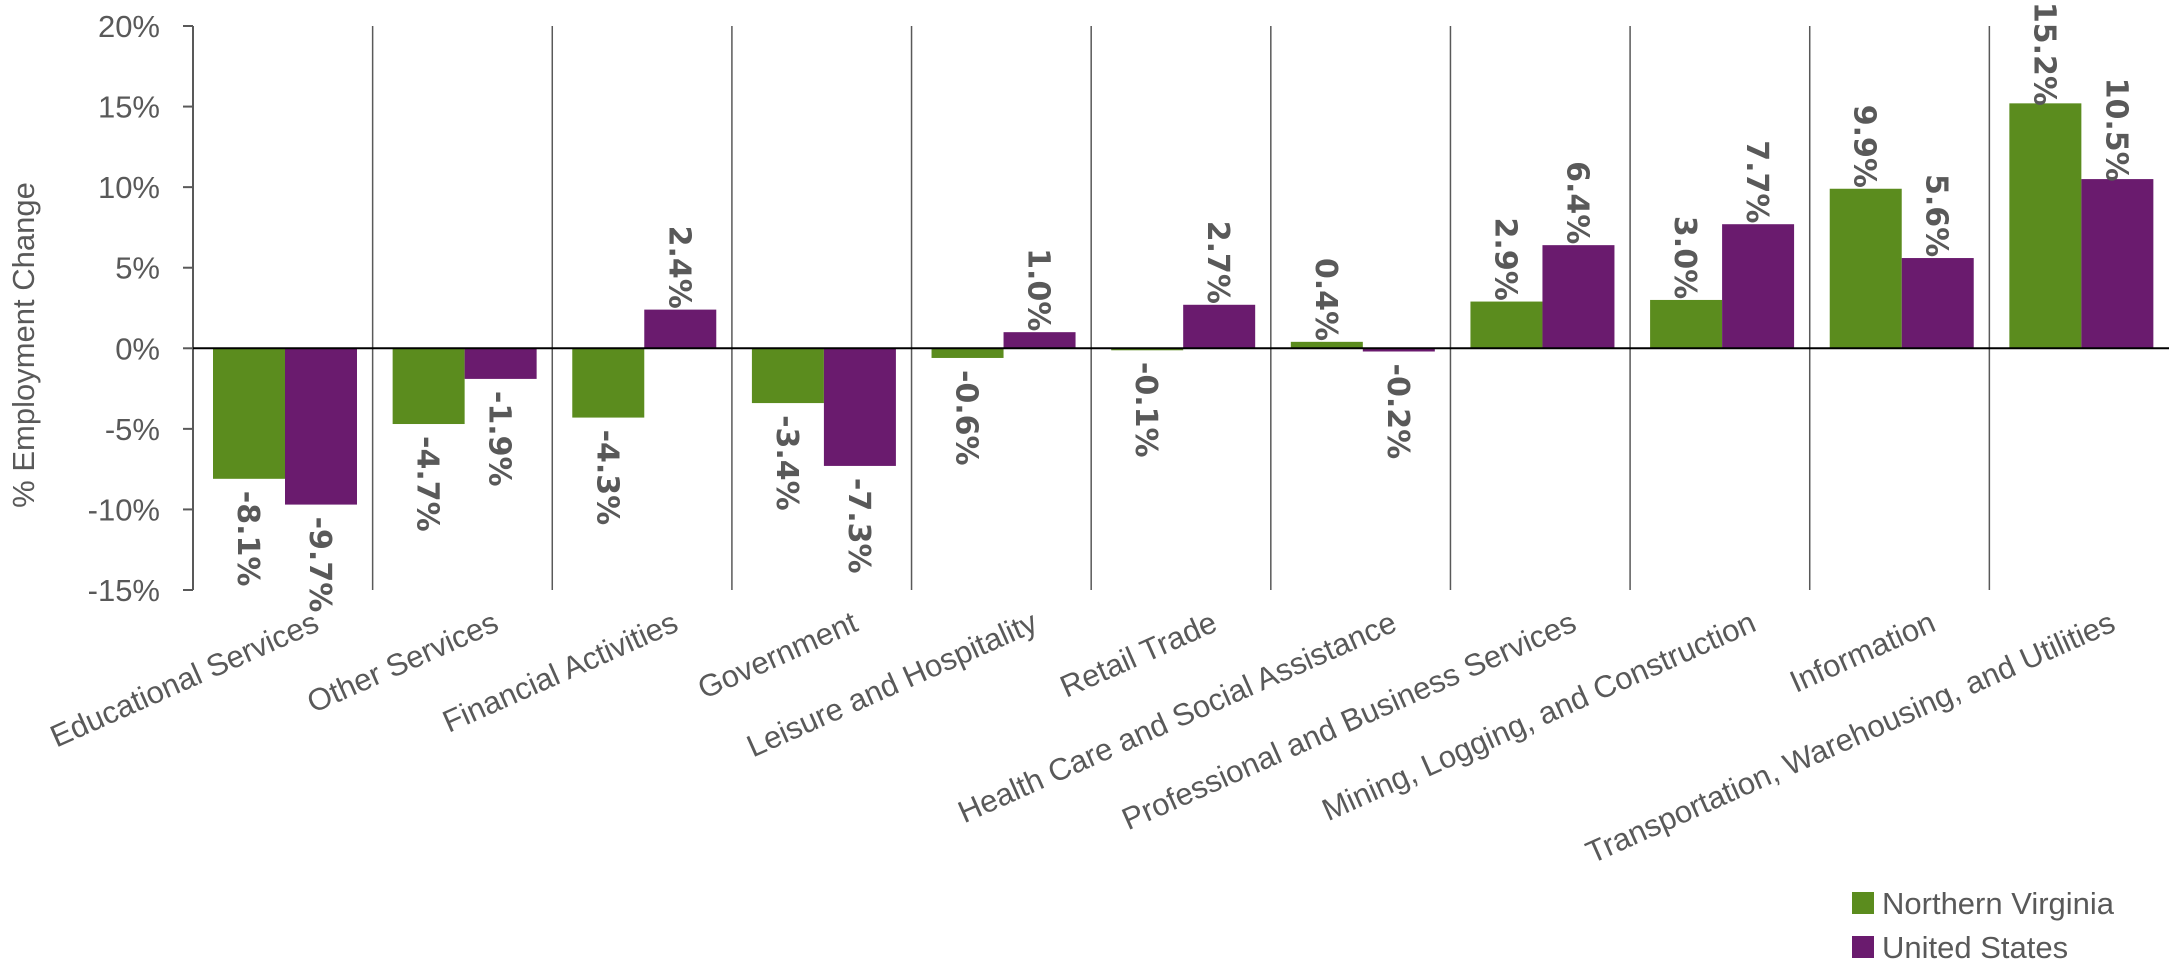  What do you see at coordinates (1975, 947) in the screenshot?
I see `legend-label: United States` at bounding box center [1975, 947].